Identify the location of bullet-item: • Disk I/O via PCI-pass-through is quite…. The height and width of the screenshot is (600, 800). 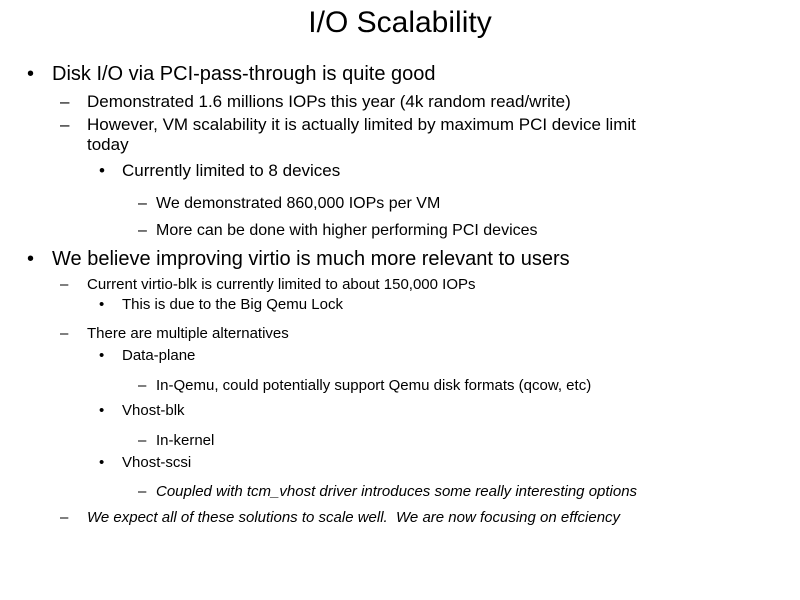
(385, 75).